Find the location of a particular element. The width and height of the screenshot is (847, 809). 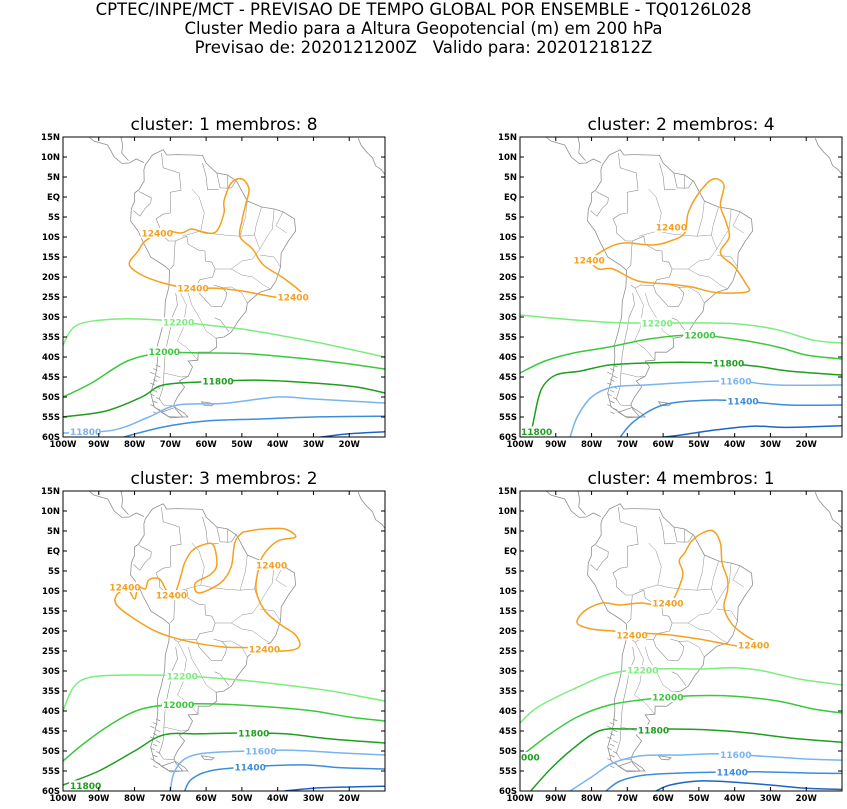

lat-tick-label: 15N is located at coordinates (507, 492).